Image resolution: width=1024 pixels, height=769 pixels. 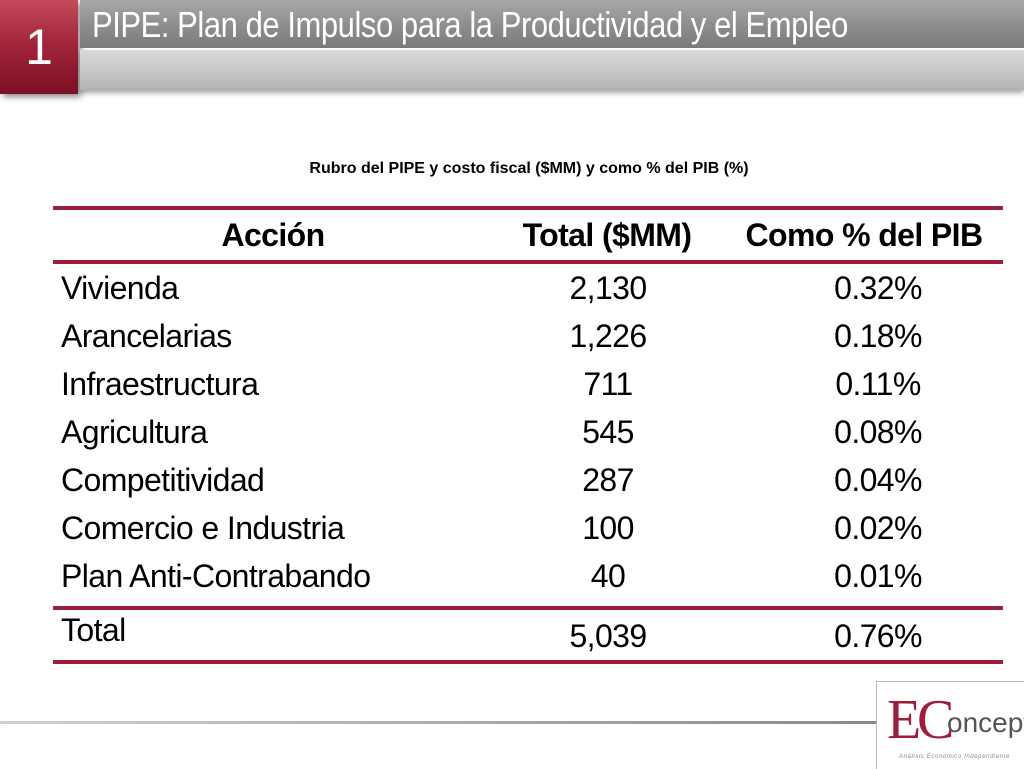 What do you see at coordinates (904, 720) in the screenshot?
I see `logo-letter-e: E` at bounding box center [904, 720].